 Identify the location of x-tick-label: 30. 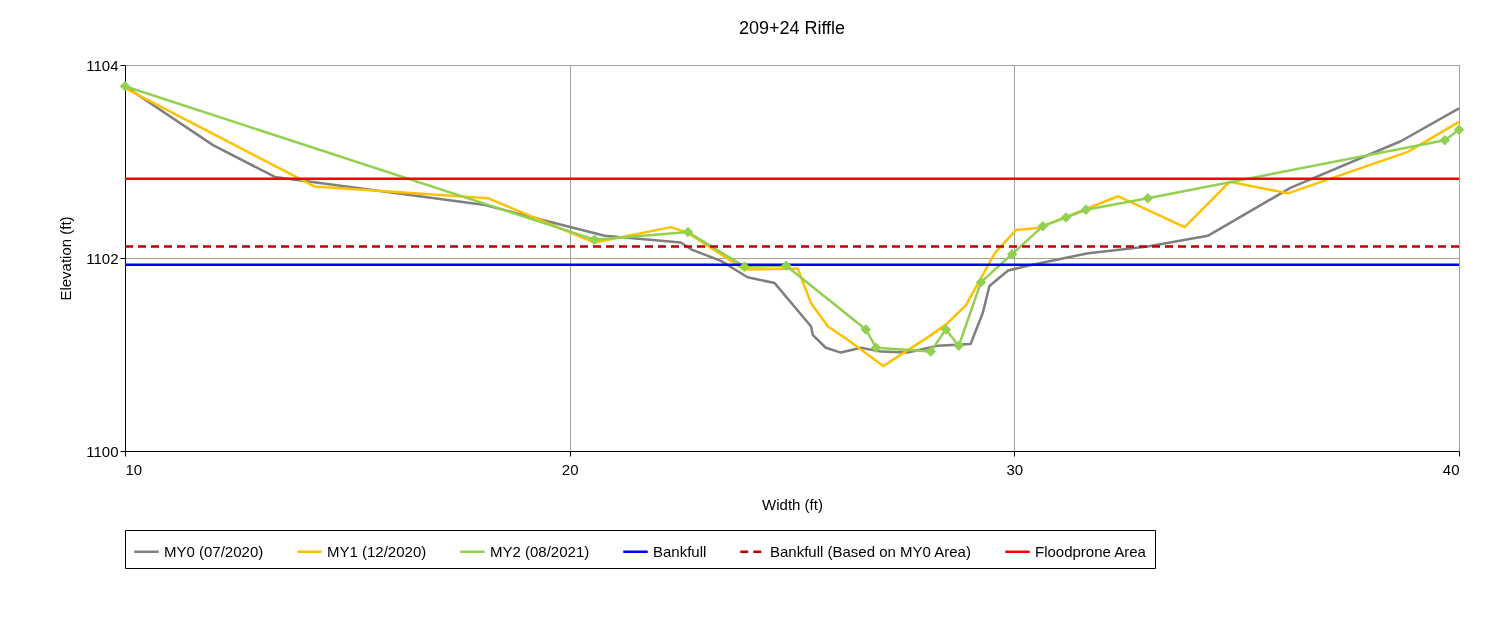
(1015, 469).